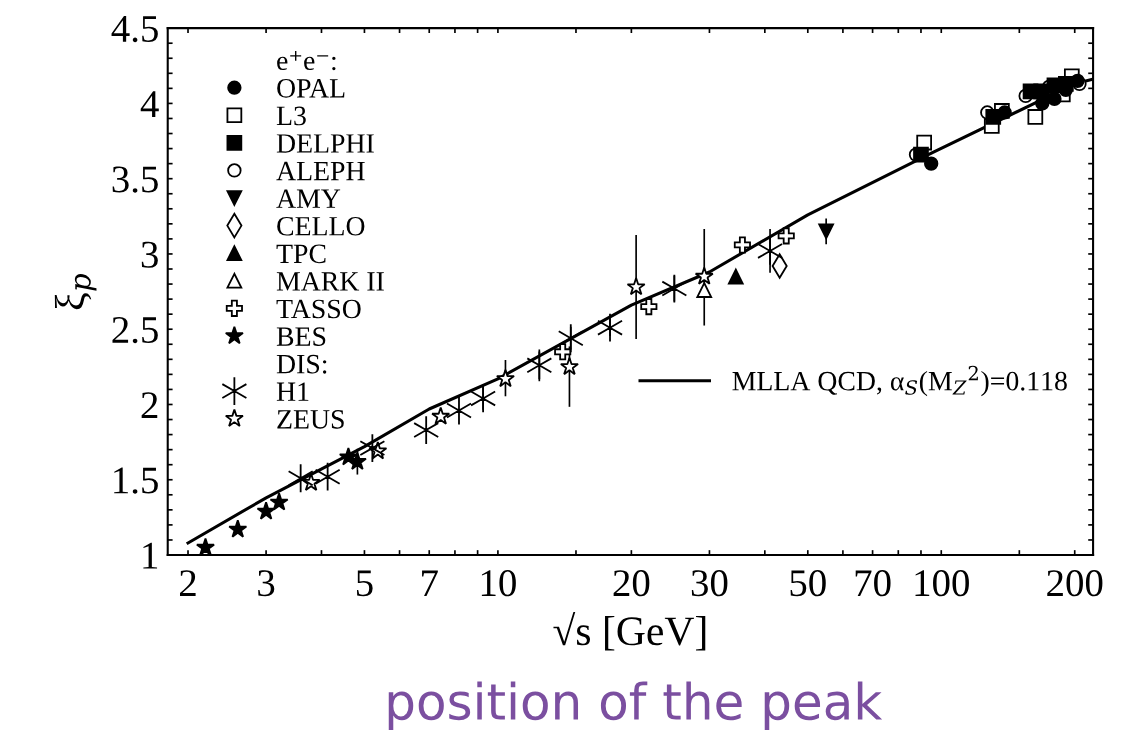  I want to click on legend-label: MARK II, so click(330, 281).